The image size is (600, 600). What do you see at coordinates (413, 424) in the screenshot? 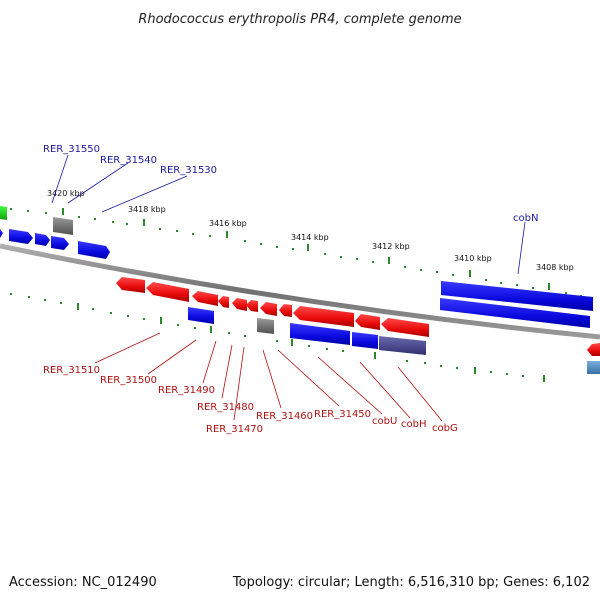
I see `gene-label-cobH: cobH` at bounding box center [413, 424].